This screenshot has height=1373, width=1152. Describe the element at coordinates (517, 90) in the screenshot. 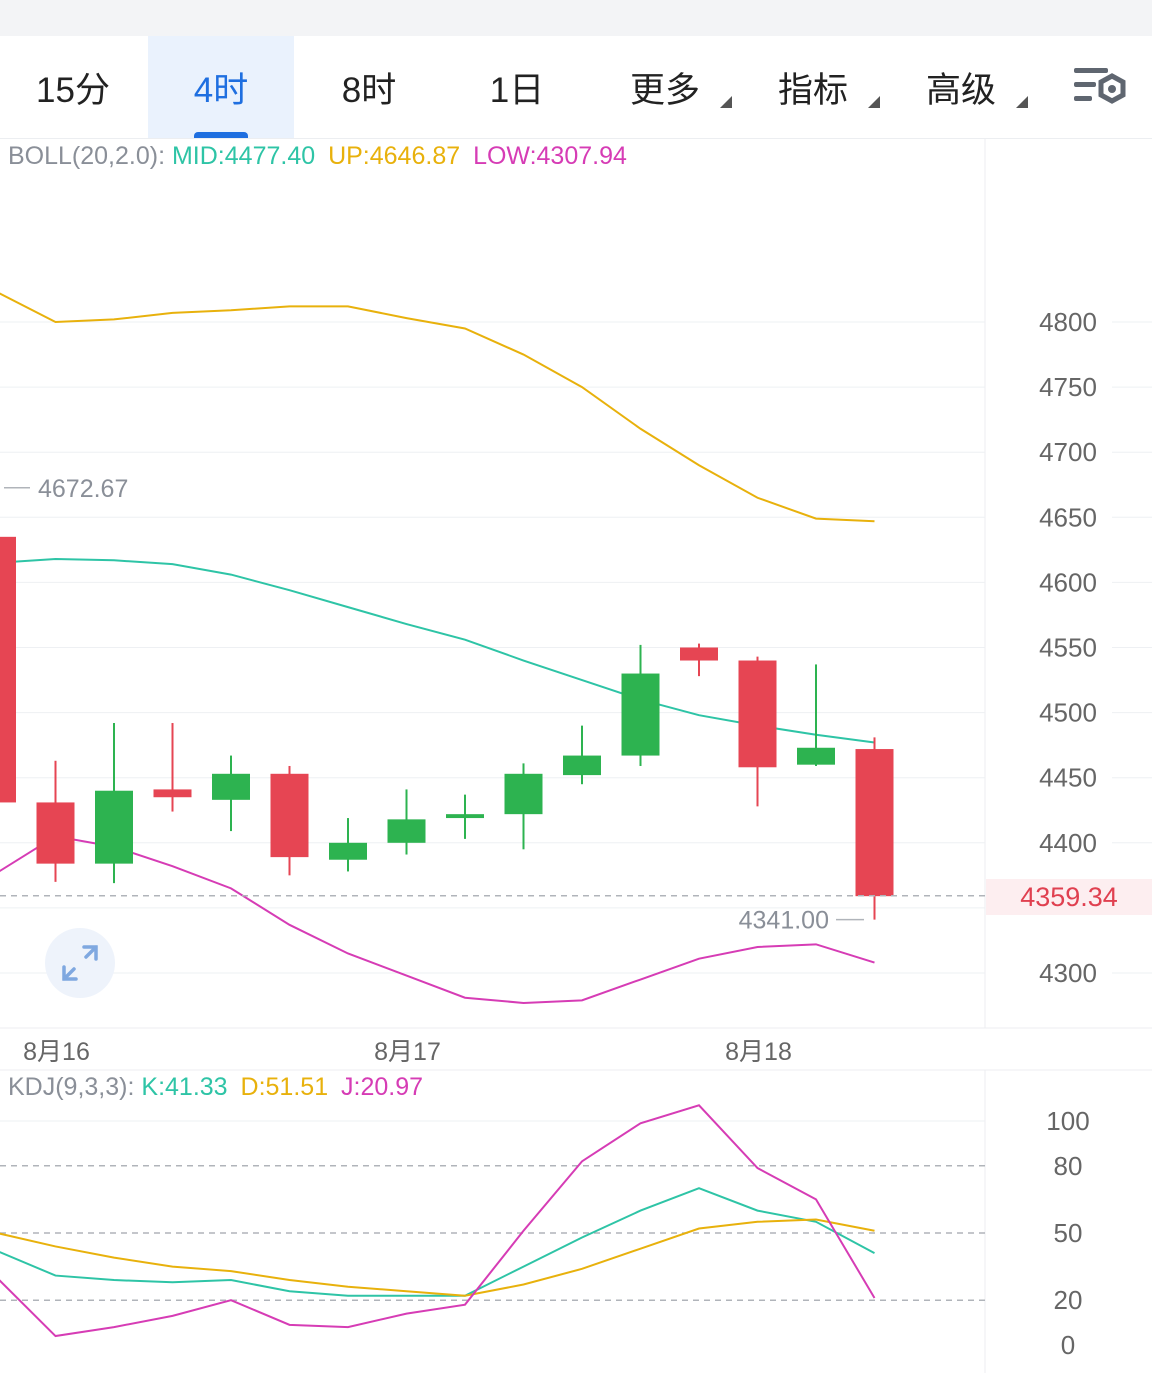

I see `tab-label: 1日` at that location.